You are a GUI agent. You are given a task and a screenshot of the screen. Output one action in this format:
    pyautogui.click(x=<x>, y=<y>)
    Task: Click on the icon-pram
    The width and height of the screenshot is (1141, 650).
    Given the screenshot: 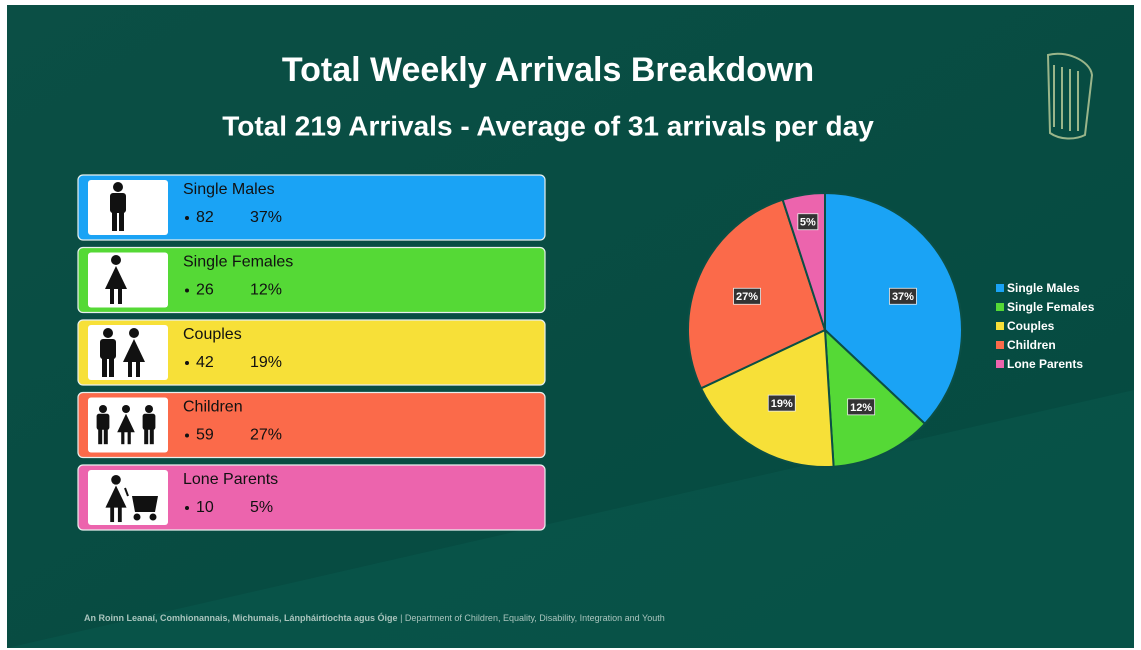 What is the action you would take?
    pyautogui.click(x=141, y=504)
    